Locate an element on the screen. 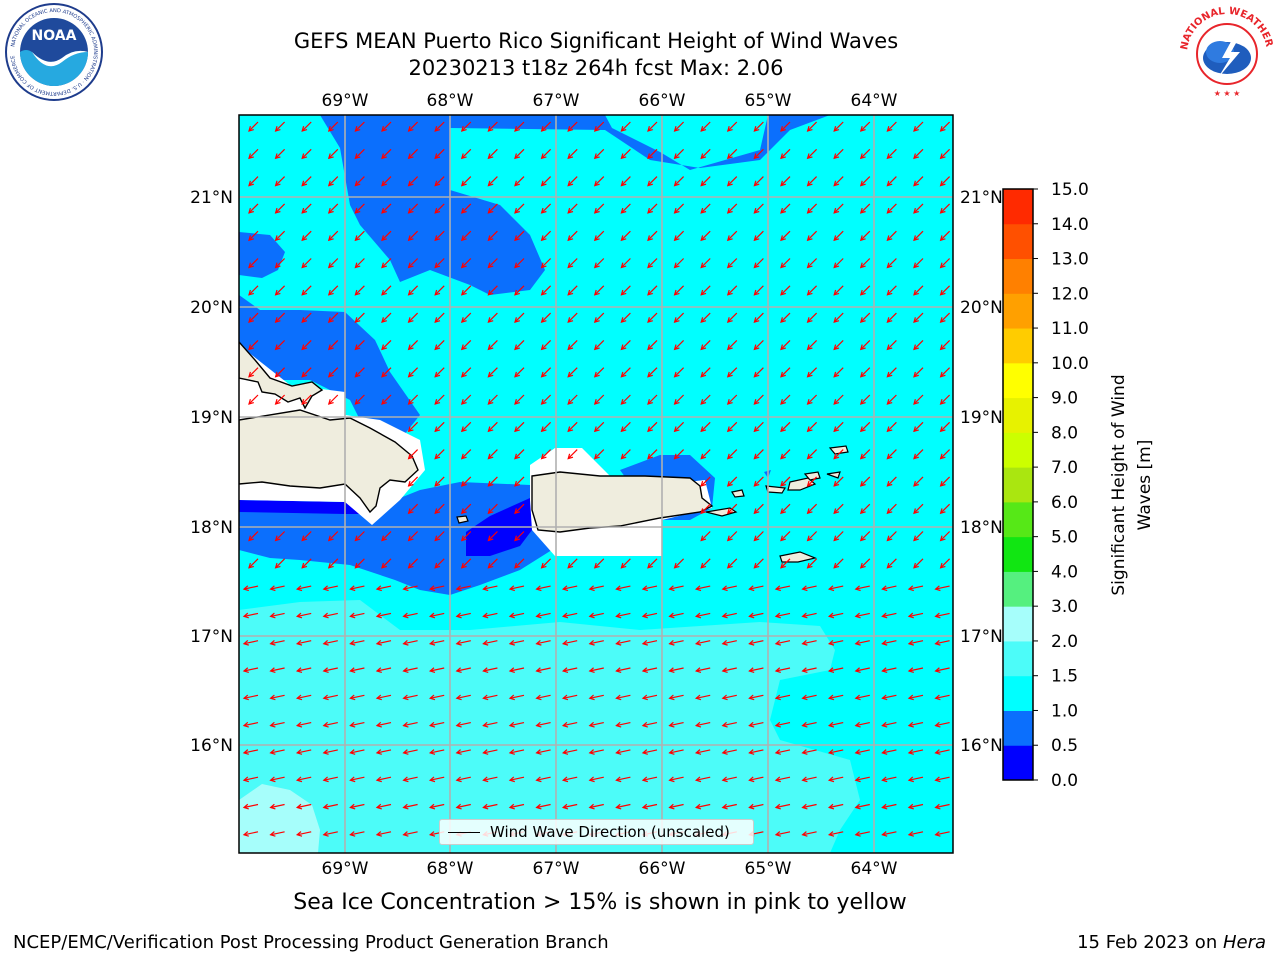 This screenshot has width=1280, height=960. lat-label-right: 16°N is located at coordinates (981, 746).